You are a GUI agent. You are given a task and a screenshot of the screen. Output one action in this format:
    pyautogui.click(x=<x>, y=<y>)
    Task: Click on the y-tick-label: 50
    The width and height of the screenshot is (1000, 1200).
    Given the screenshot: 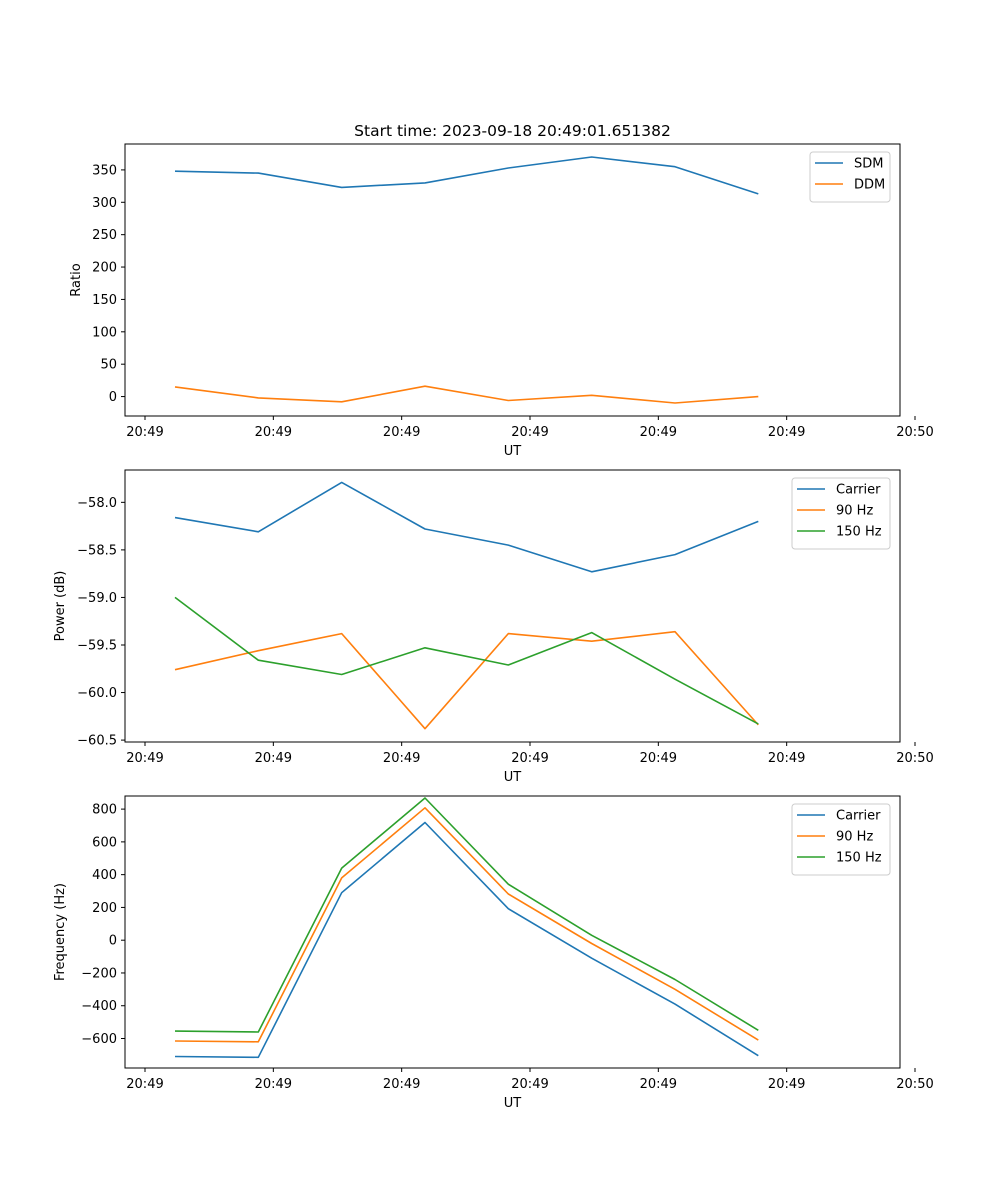 What is the action you would take?
    pyautogui.click(x=108, y=365)
    